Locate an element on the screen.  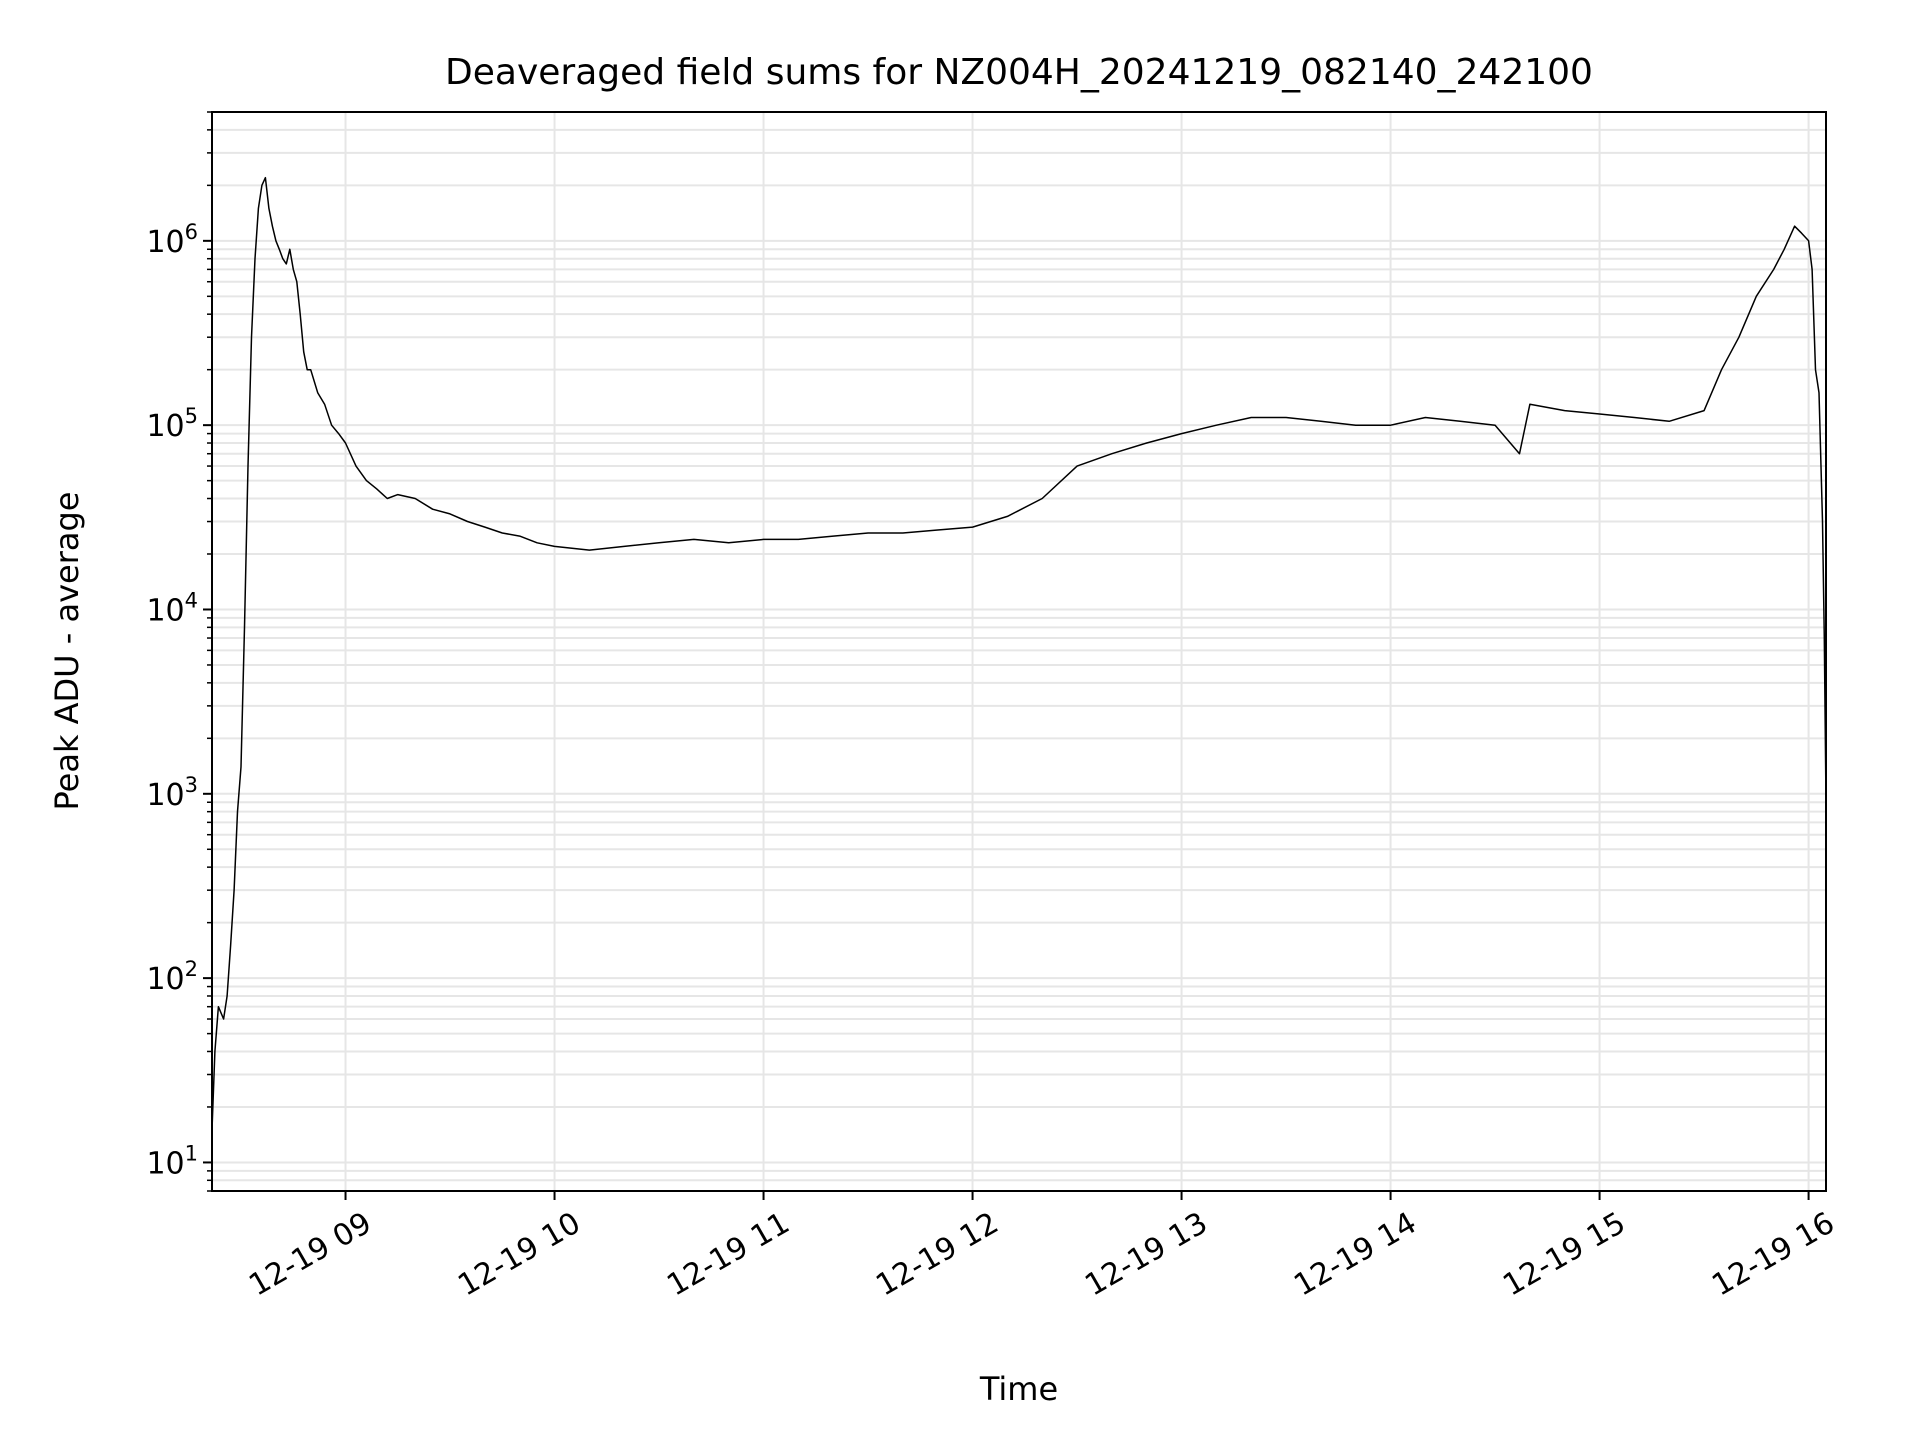
y-axis-label: Peak ADU - average is located at coordinates (67, 651).